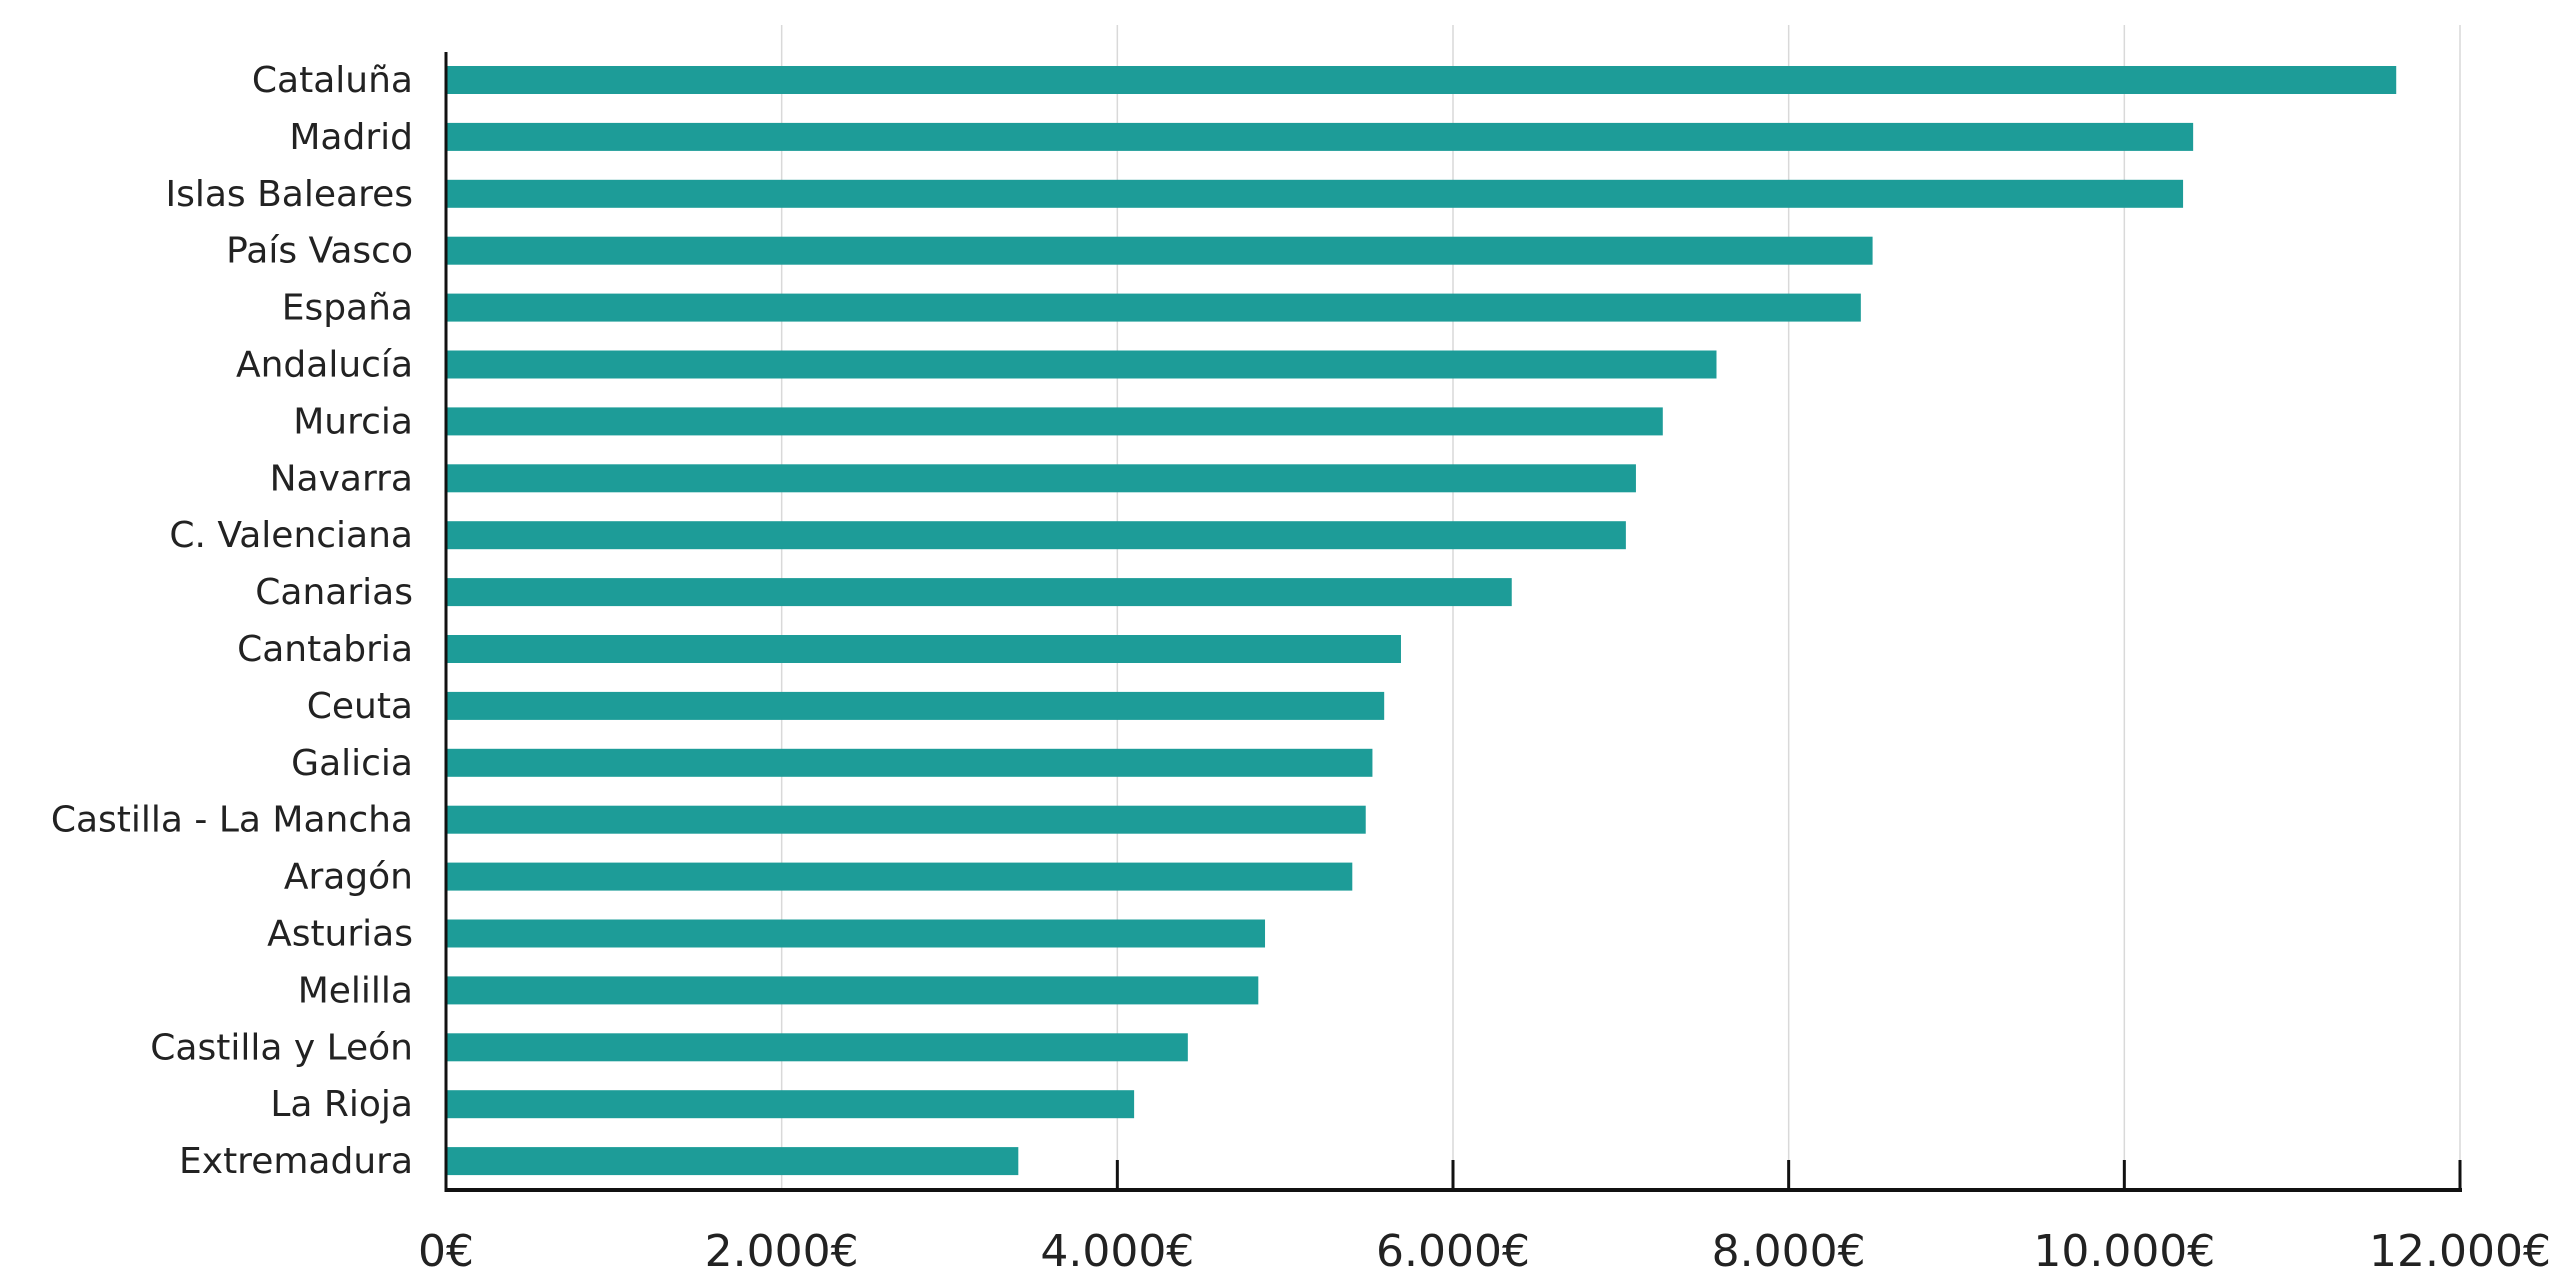 The height and width of the screenshot is (1280, 2560). What do you see at coordinates (351, 137) in the screenshot?
I see `category-label: Madrid` at bounding box center [351, 137].